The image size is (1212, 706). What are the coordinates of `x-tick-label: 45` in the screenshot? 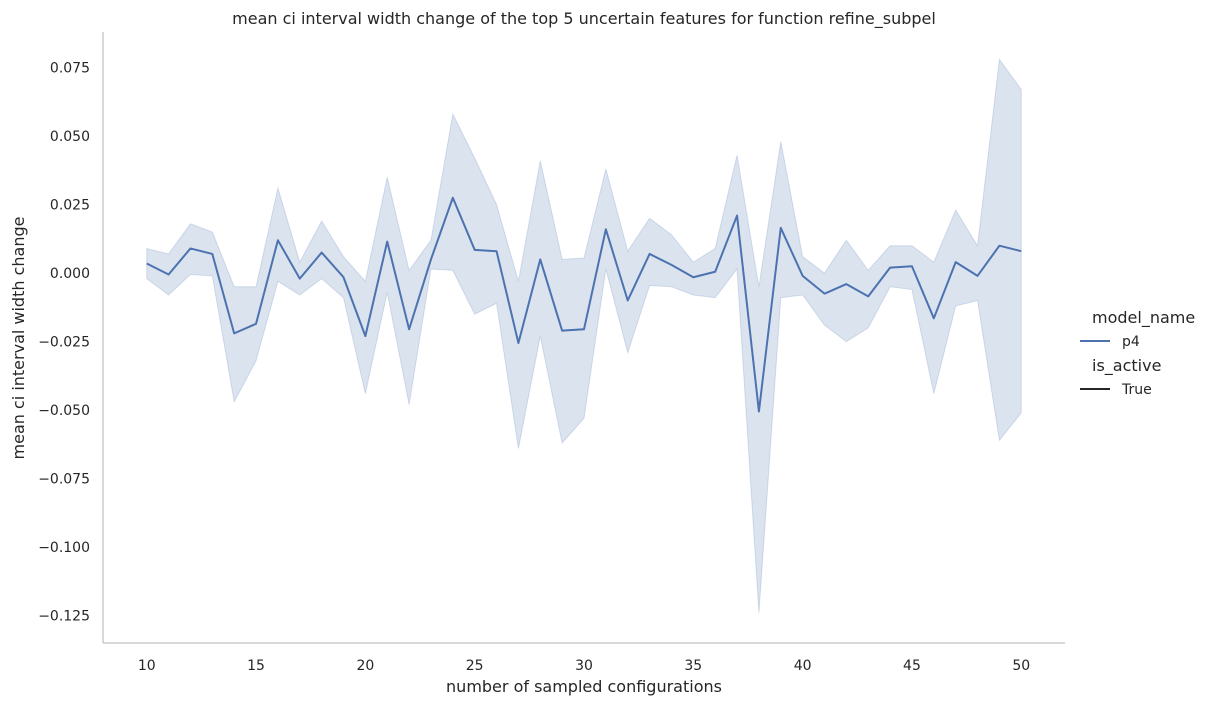 It's located at (912, 666).